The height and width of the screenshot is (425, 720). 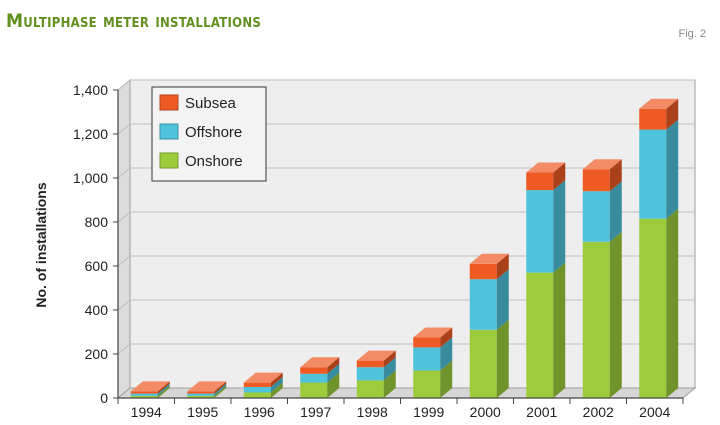 I want to click on bar-segment-subsea-1998, so click(x=376, y=359).